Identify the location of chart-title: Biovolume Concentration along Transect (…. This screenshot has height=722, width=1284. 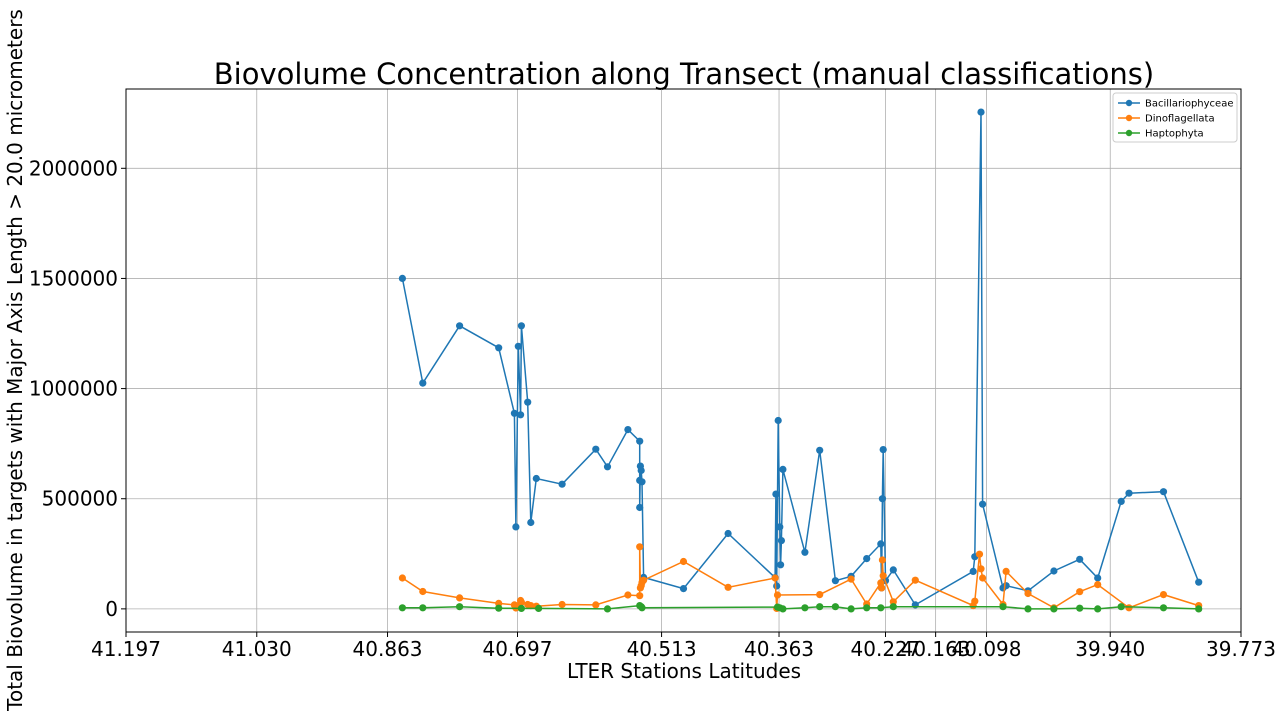
(684, 74).